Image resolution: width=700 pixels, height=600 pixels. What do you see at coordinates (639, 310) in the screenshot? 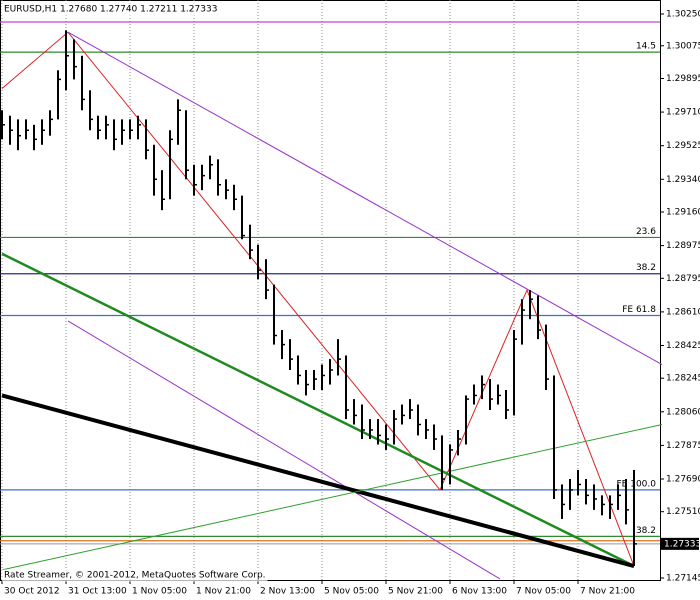
I see `level-label: FE 61.8` at bounding box center [639, 310].